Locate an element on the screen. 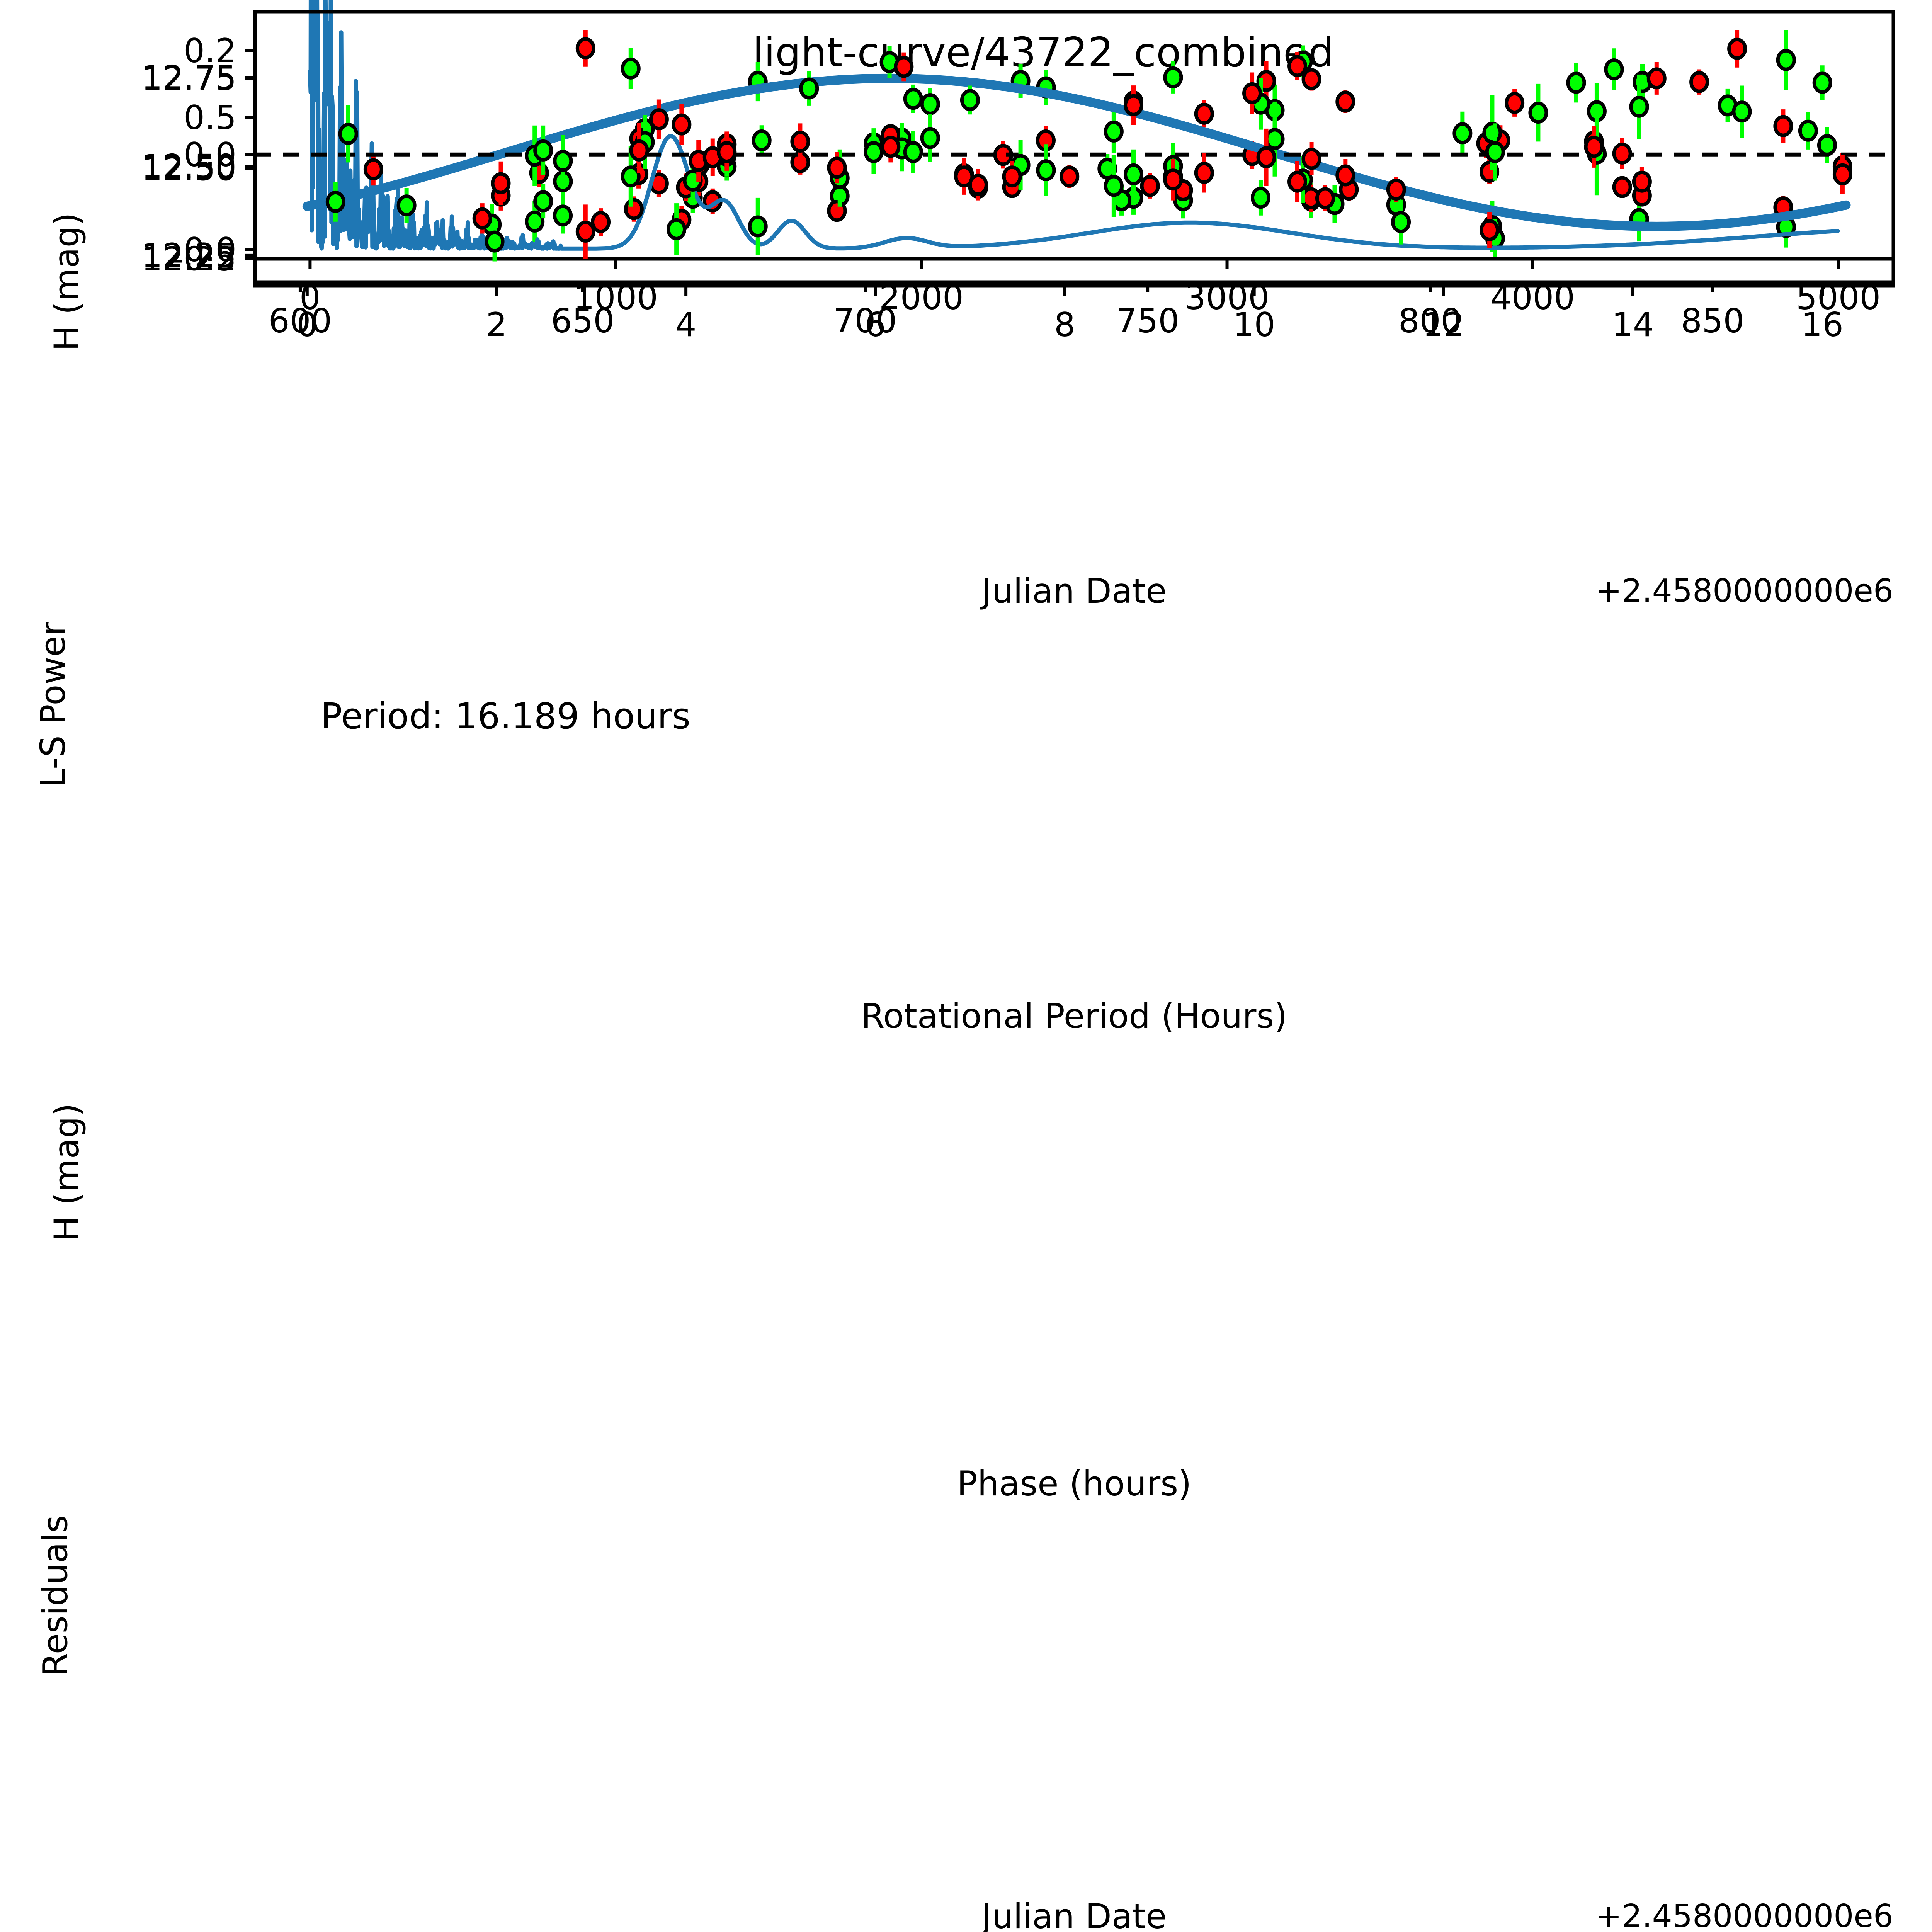  x-tick-label: 4 is located at coordinates (686, 325).